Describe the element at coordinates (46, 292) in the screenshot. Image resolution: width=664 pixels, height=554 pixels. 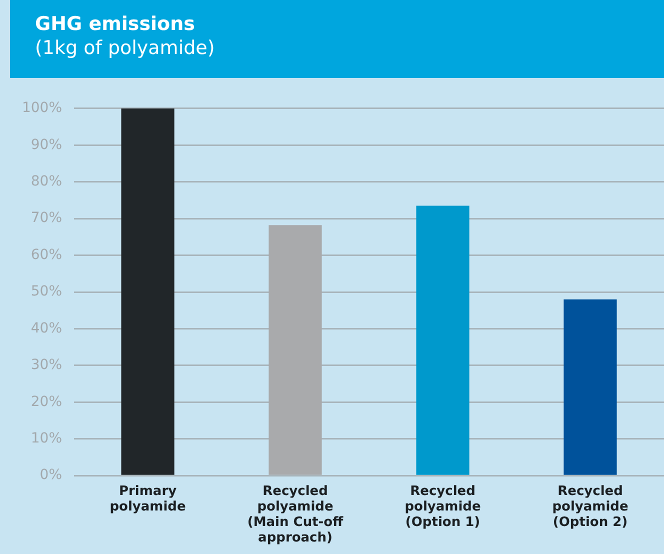
I see `y-tick-label: 50%` at that location.